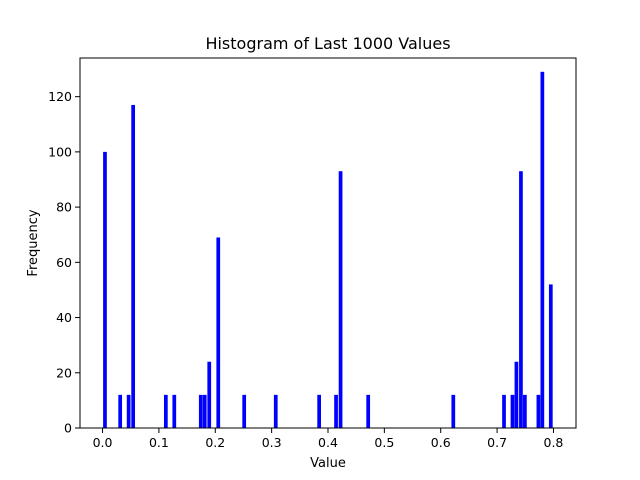 The height and width of the screenshot is (480, 640). Describe the element at coordinates (33, 242) in the screenshot. I see `y-axis-label: Frequency` at that location.